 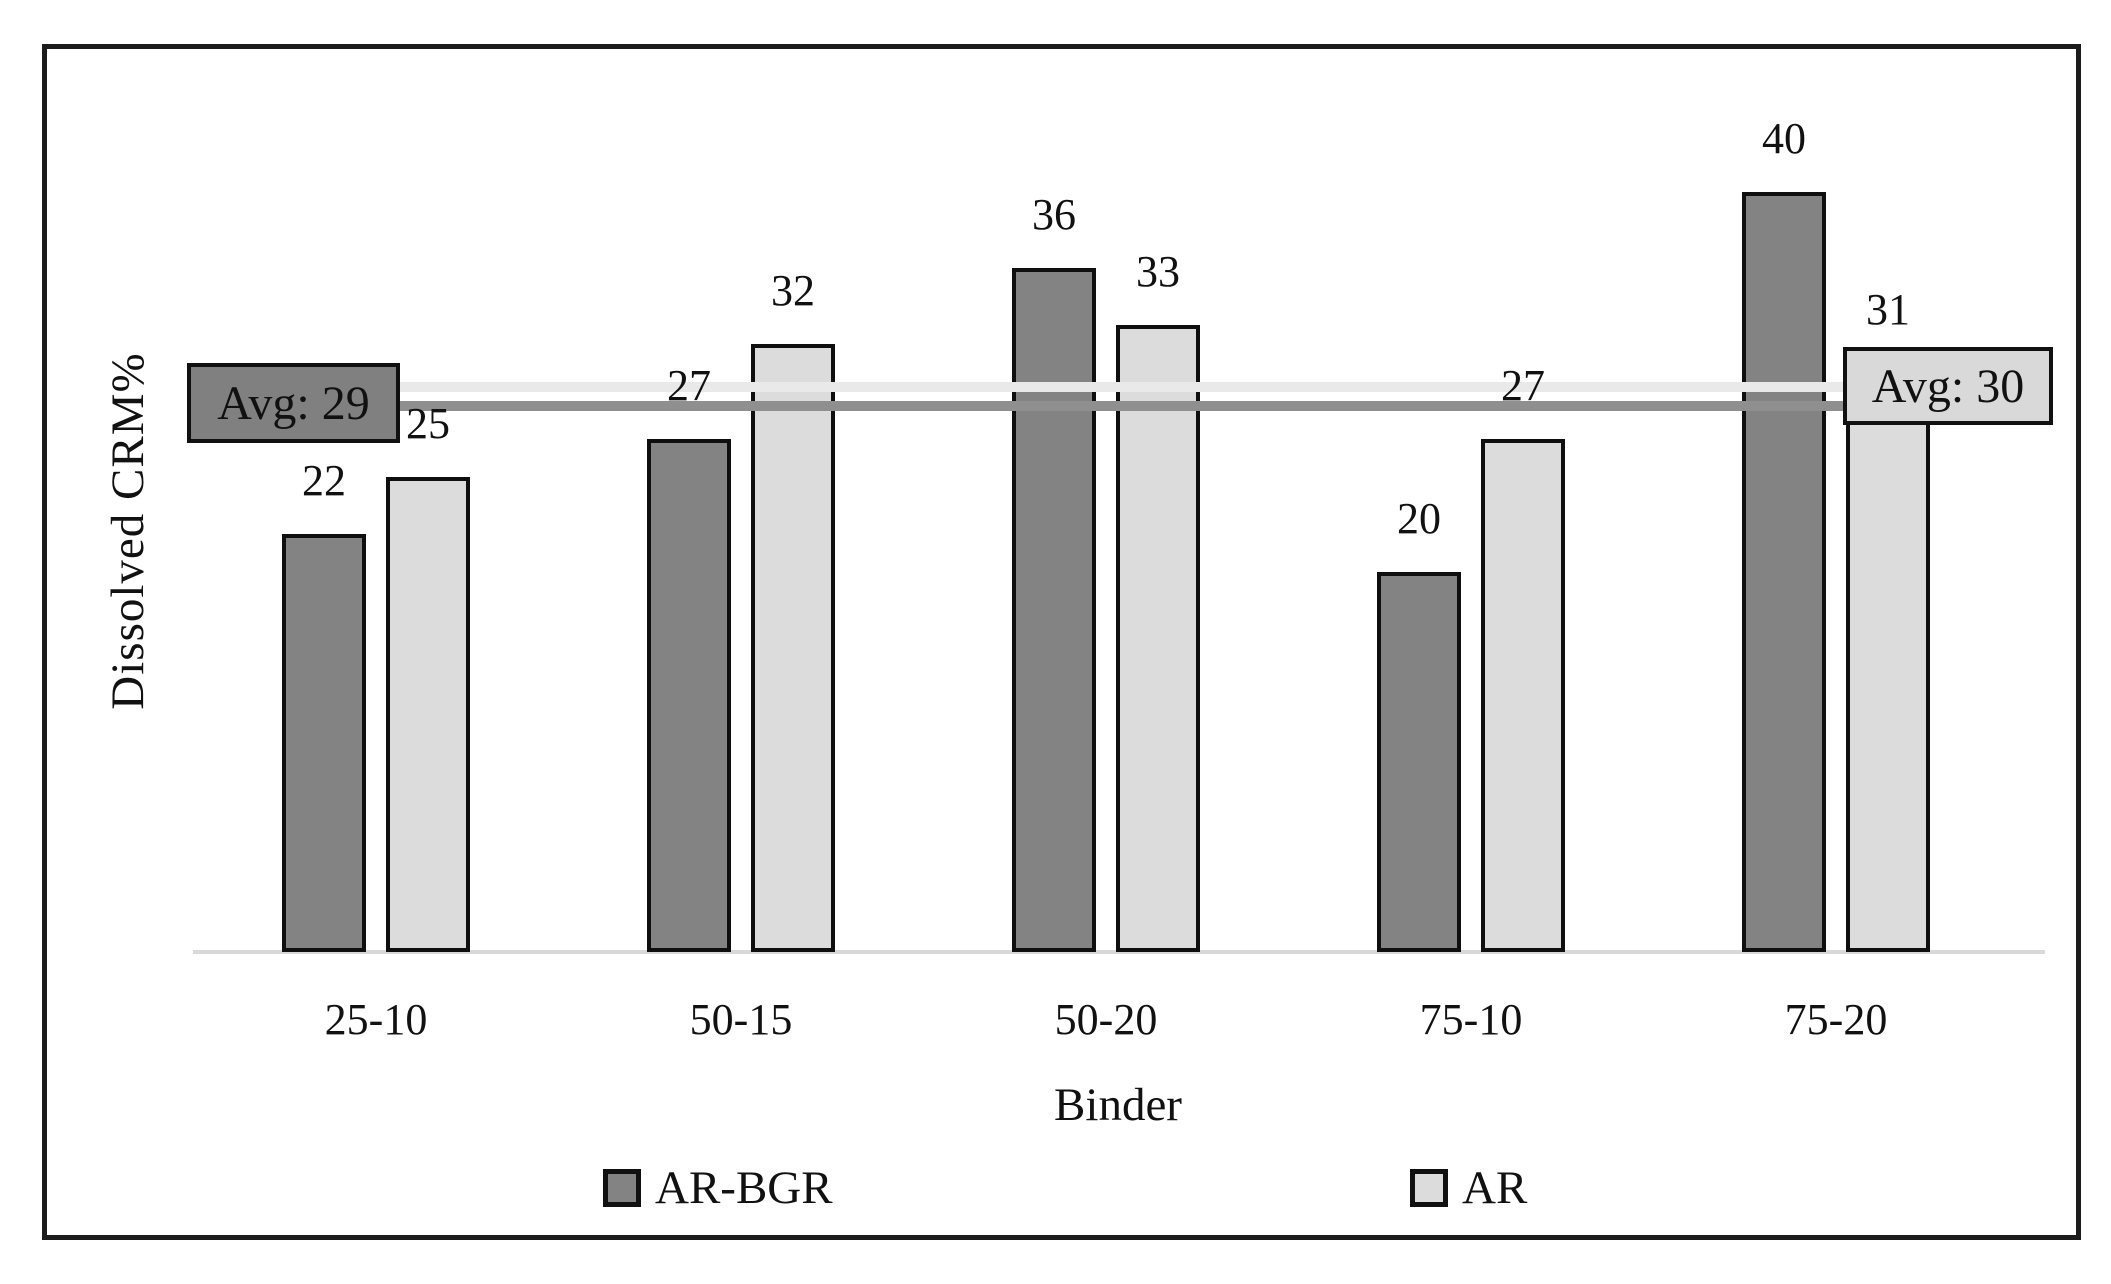 I want to click on bar-value-label-ar-50-15: 32, so click(x=793, y=290).